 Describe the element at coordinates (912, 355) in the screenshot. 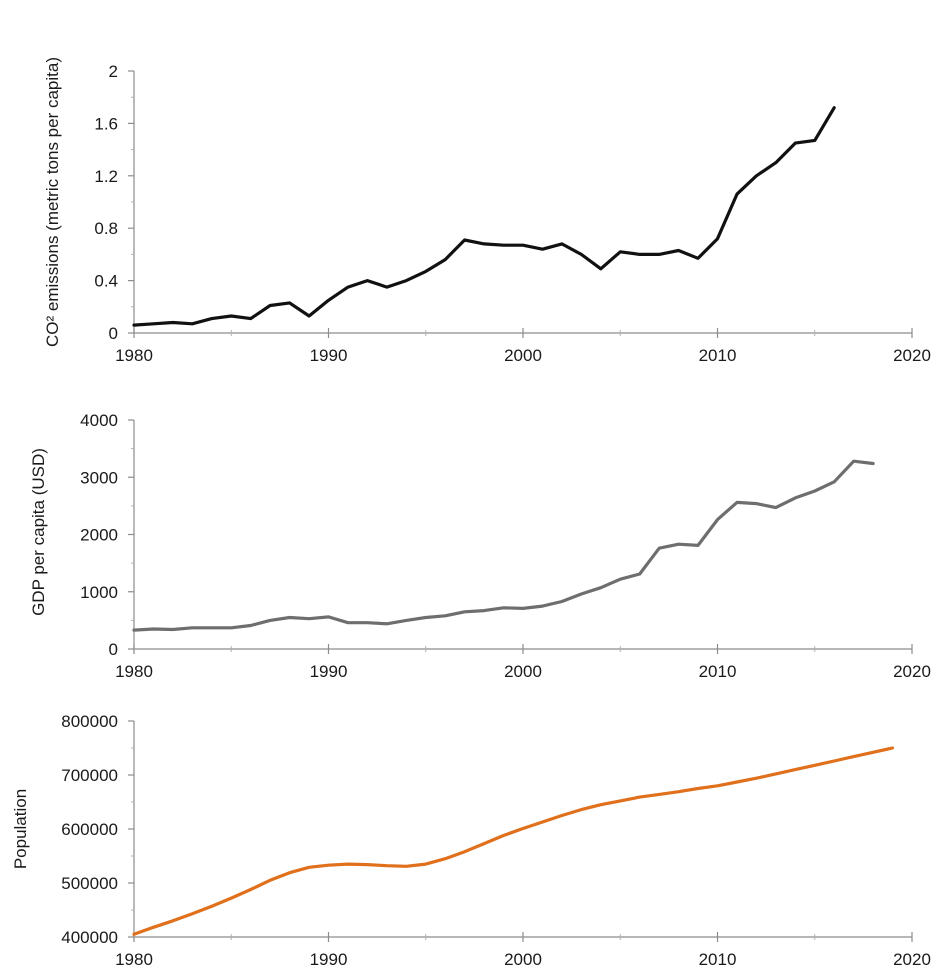

I see `co2-x-tick-label: 2020` at that location.